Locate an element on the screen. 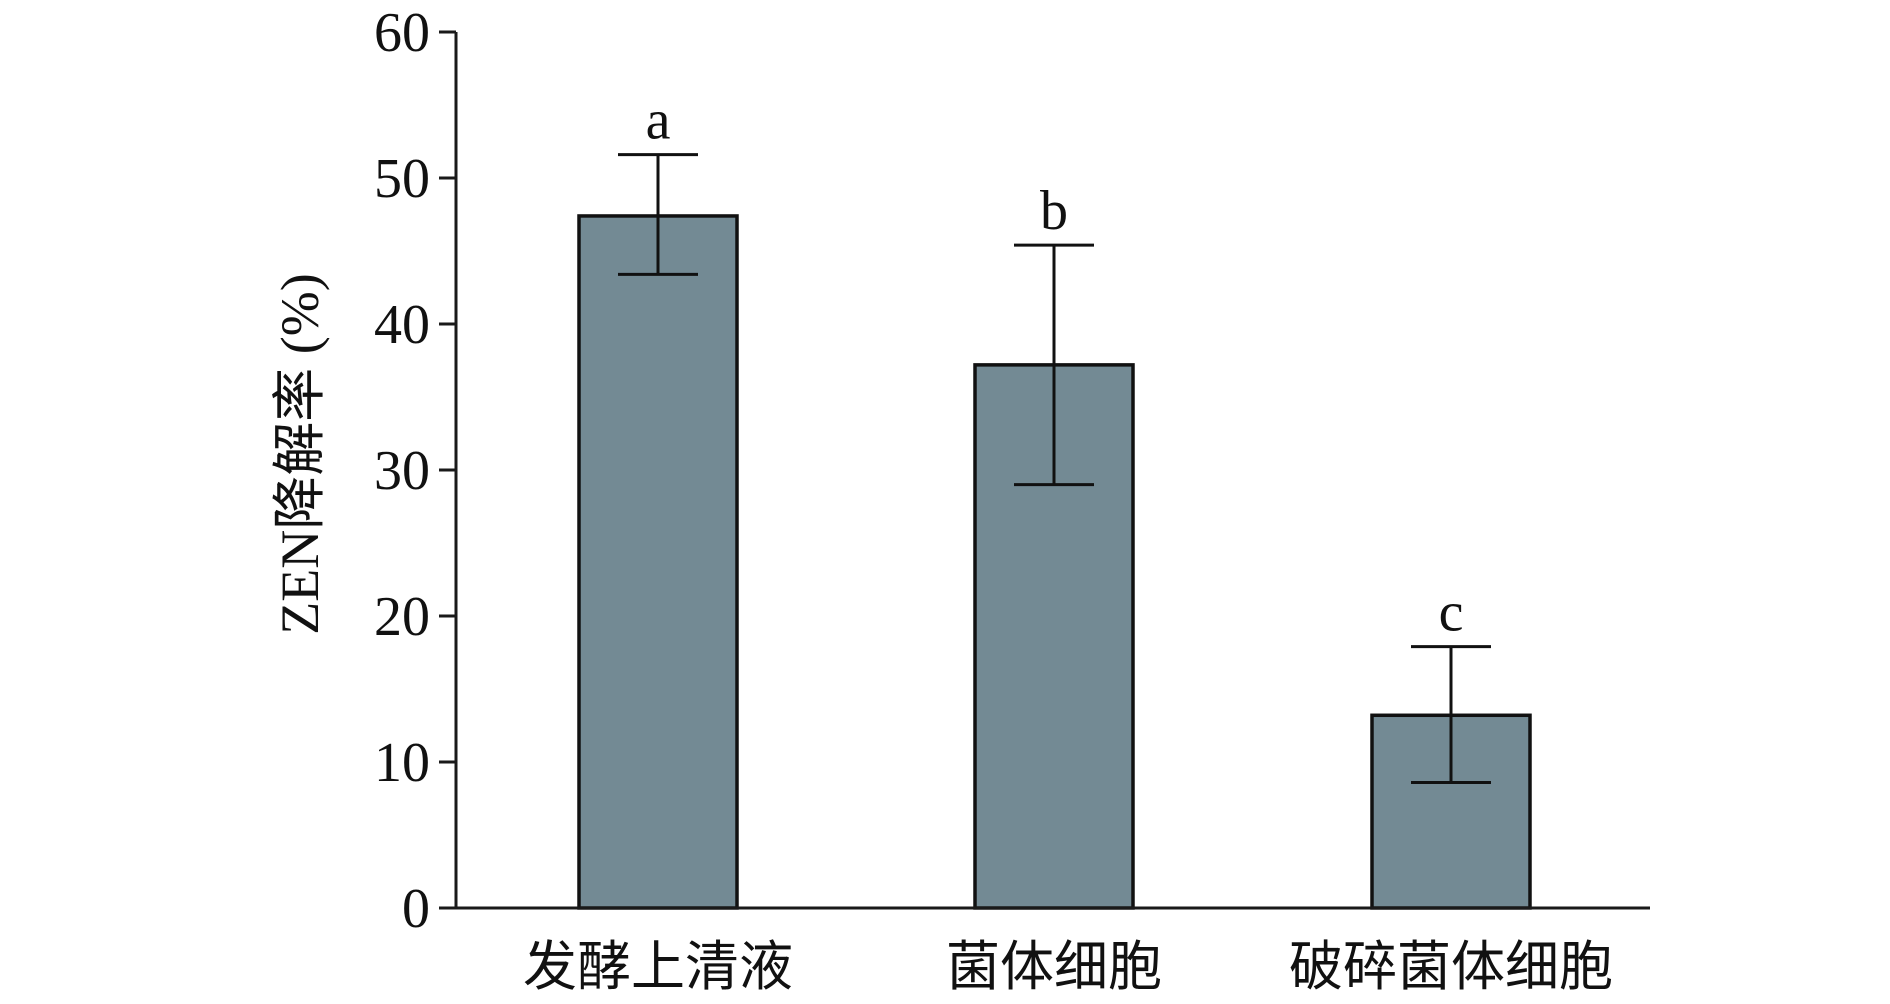 The width and height of the screenshot is (1890, 1004). y-axis-ticks: 0 10 20 30 40 50 60 is located at coordinates (415, 471).